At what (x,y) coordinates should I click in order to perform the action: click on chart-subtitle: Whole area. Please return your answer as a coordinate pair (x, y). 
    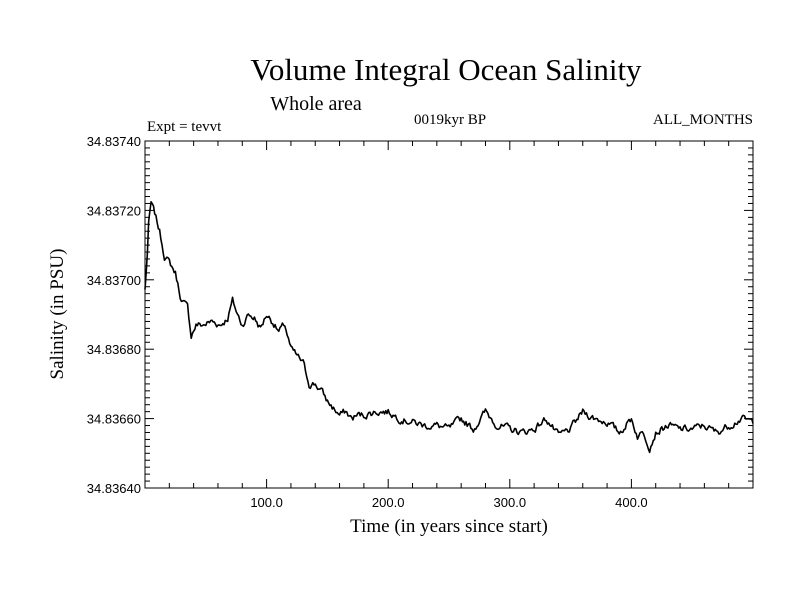
    Looking at the image, I should click on (316, 104).